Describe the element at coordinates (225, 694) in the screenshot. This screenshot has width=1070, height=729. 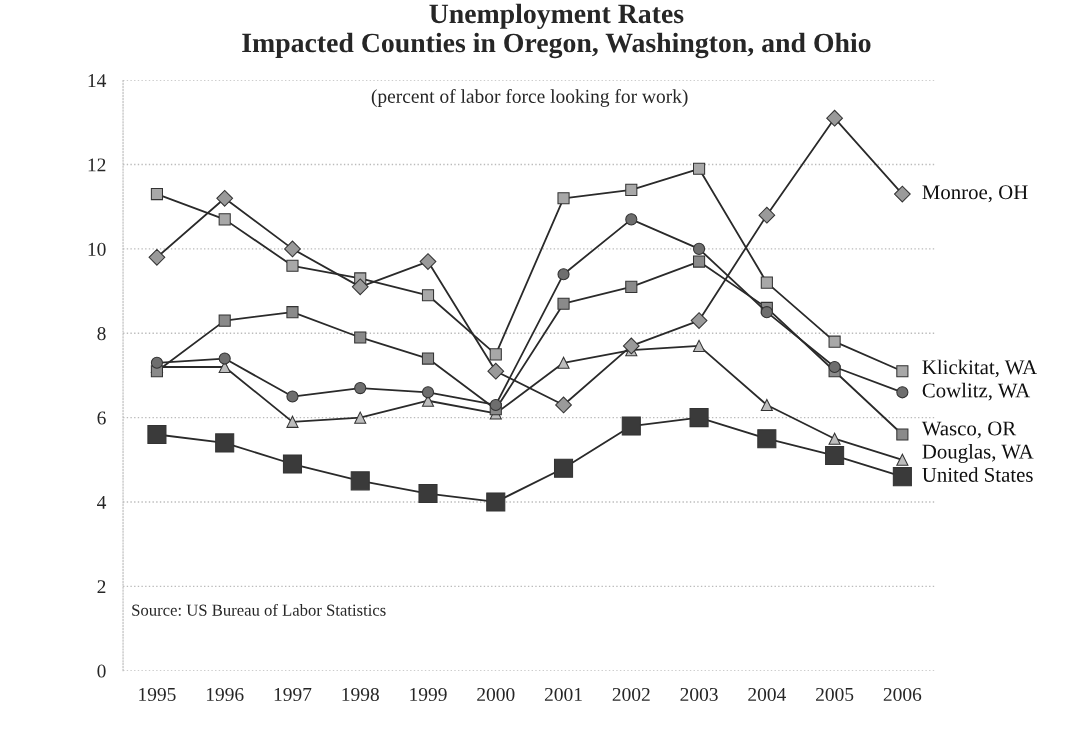
I see `x-tick-label: 1996` at that location.